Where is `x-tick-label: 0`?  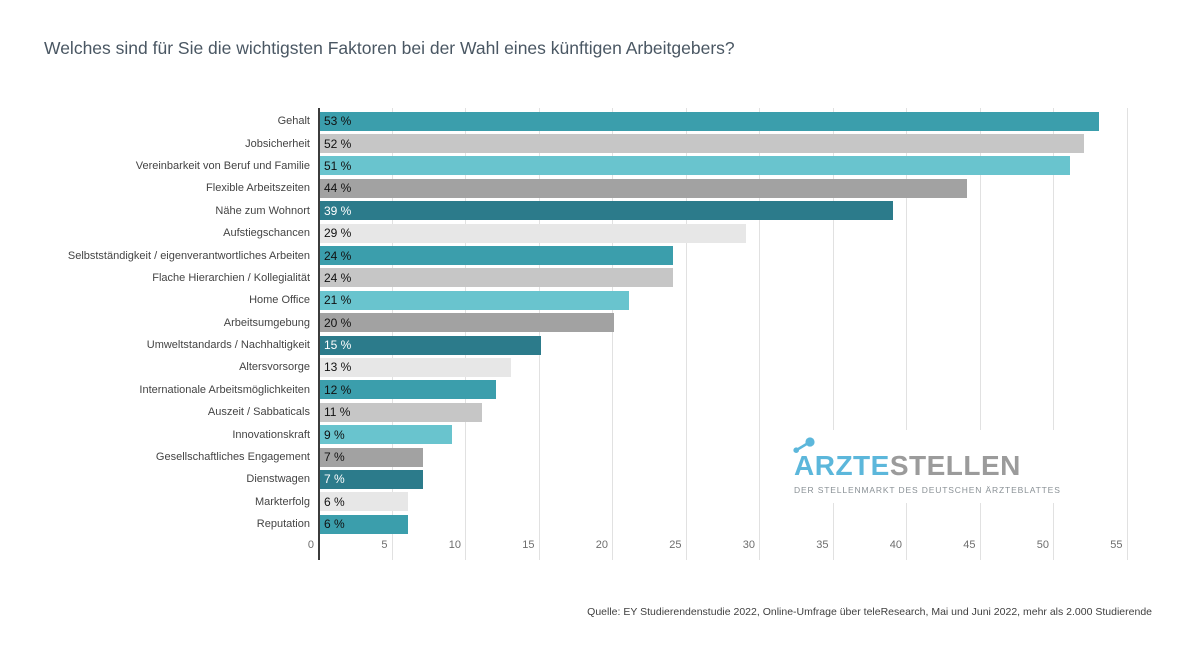 x-tick-label: 0 is located at coordinates (310, 545).